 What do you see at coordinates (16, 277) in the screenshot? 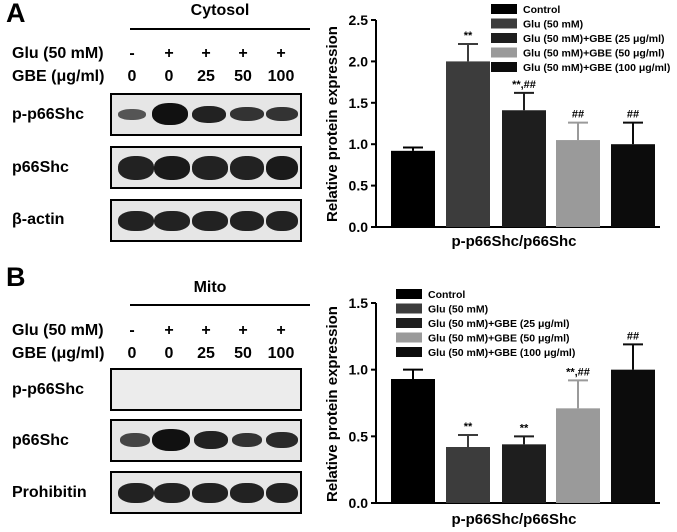
I see `panel-b-letter: B` at bounding box center [16, 277].